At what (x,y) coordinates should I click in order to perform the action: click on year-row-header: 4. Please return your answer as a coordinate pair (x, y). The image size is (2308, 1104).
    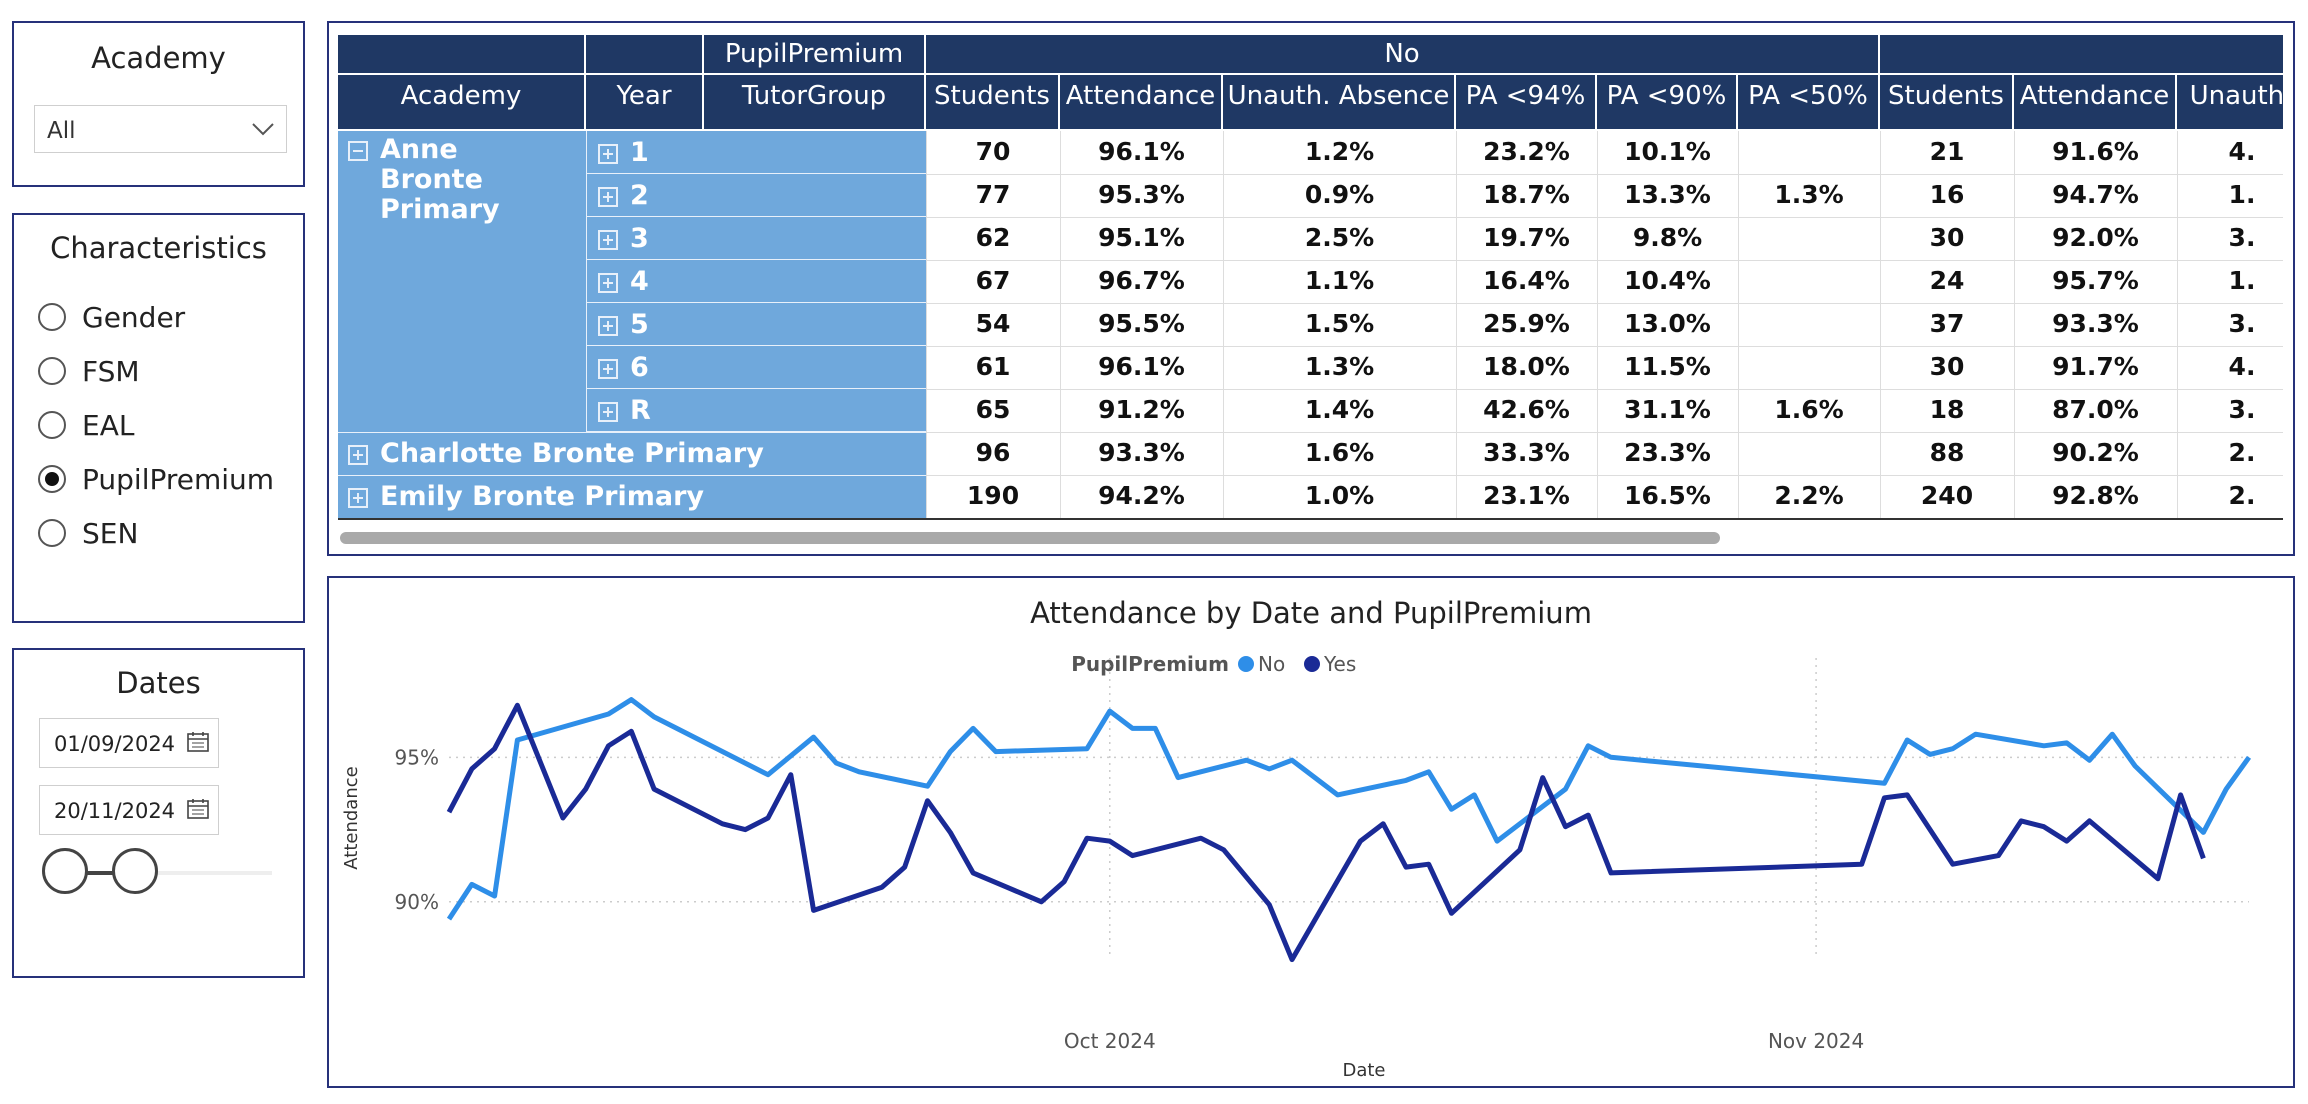
    Looking at the image, I should click on (756, 281).